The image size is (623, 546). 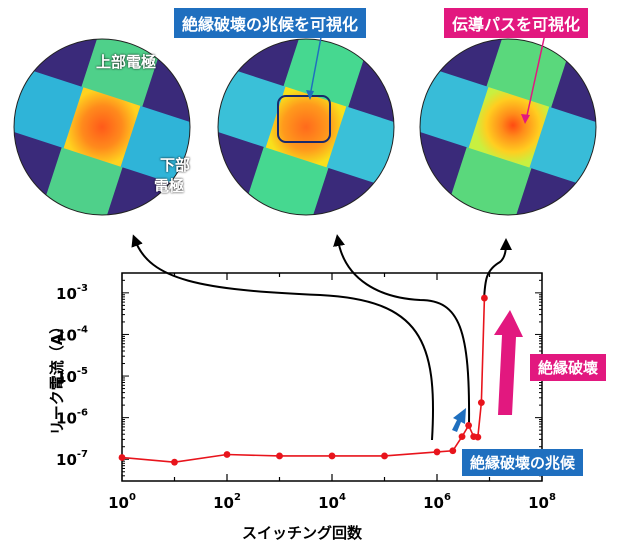 I want to click on precursor-visualization-label: 絶縁破壊の兆候を可視化, so click(x=270, y=23).